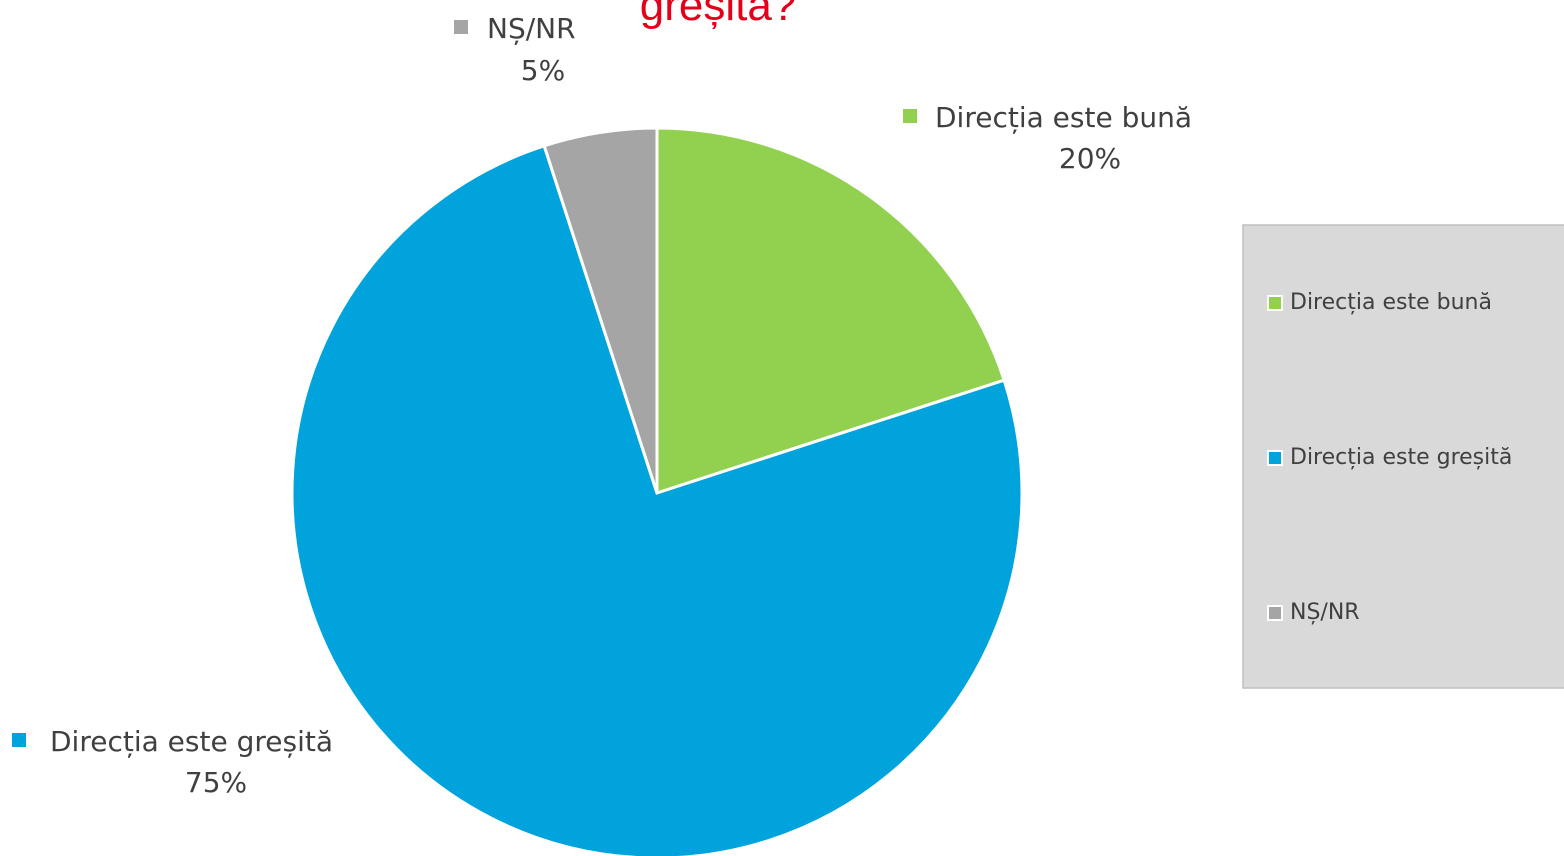  What do you see at coordinates (216, 782) in the screenshot?
I see `data-label-value: 75%` at bounding box center [216, 782].